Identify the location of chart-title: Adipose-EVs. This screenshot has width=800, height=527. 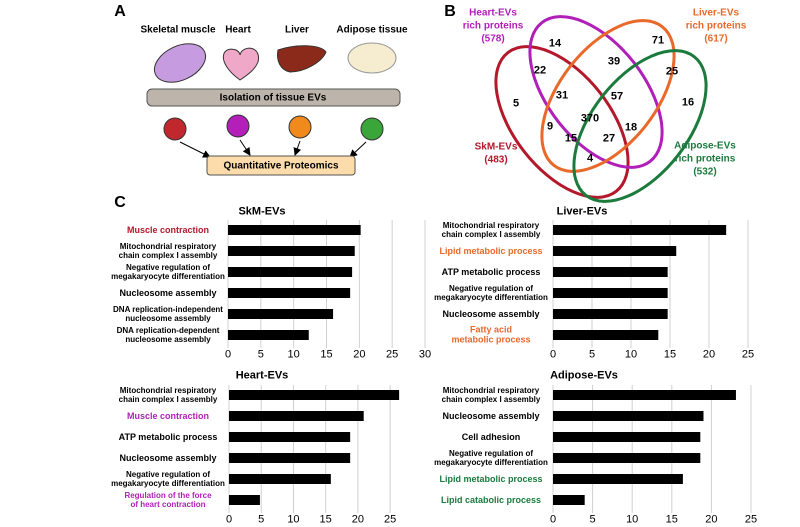
(584, 375).